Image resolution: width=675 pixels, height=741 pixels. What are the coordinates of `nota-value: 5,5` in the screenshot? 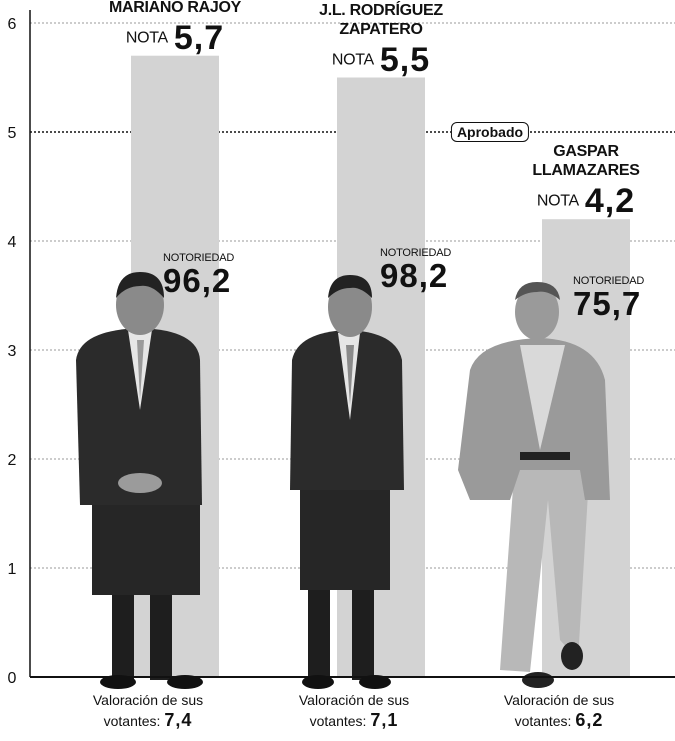 It's located at (405, 59).